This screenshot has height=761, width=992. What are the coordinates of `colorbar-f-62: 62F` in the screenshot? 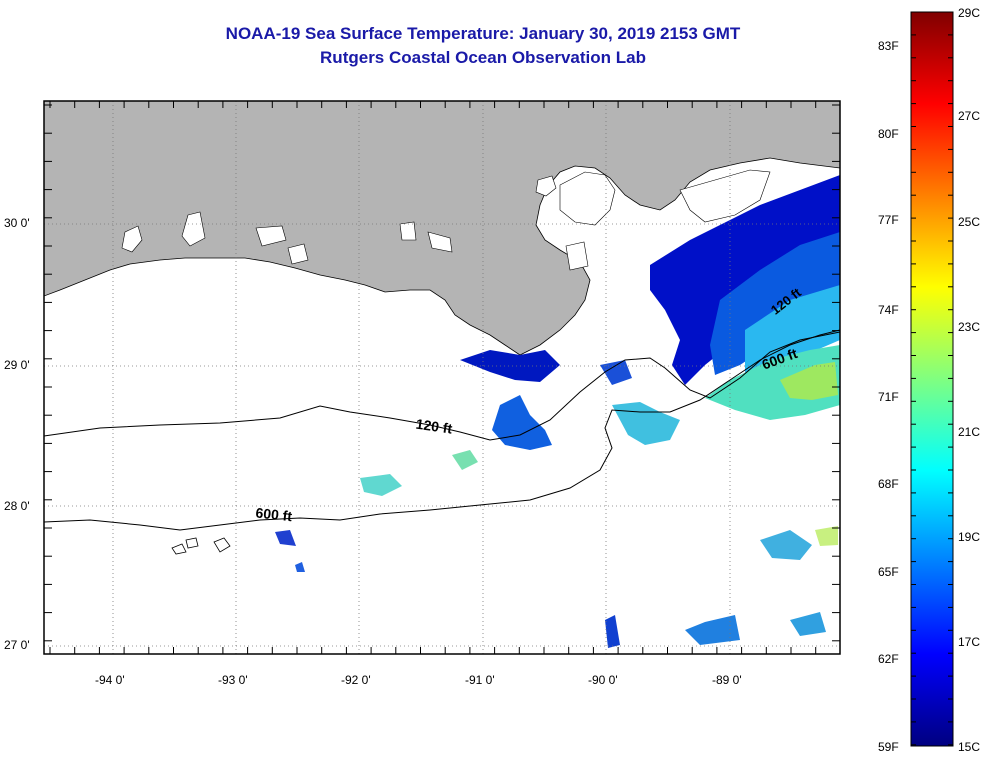 It's located at (888, 659).